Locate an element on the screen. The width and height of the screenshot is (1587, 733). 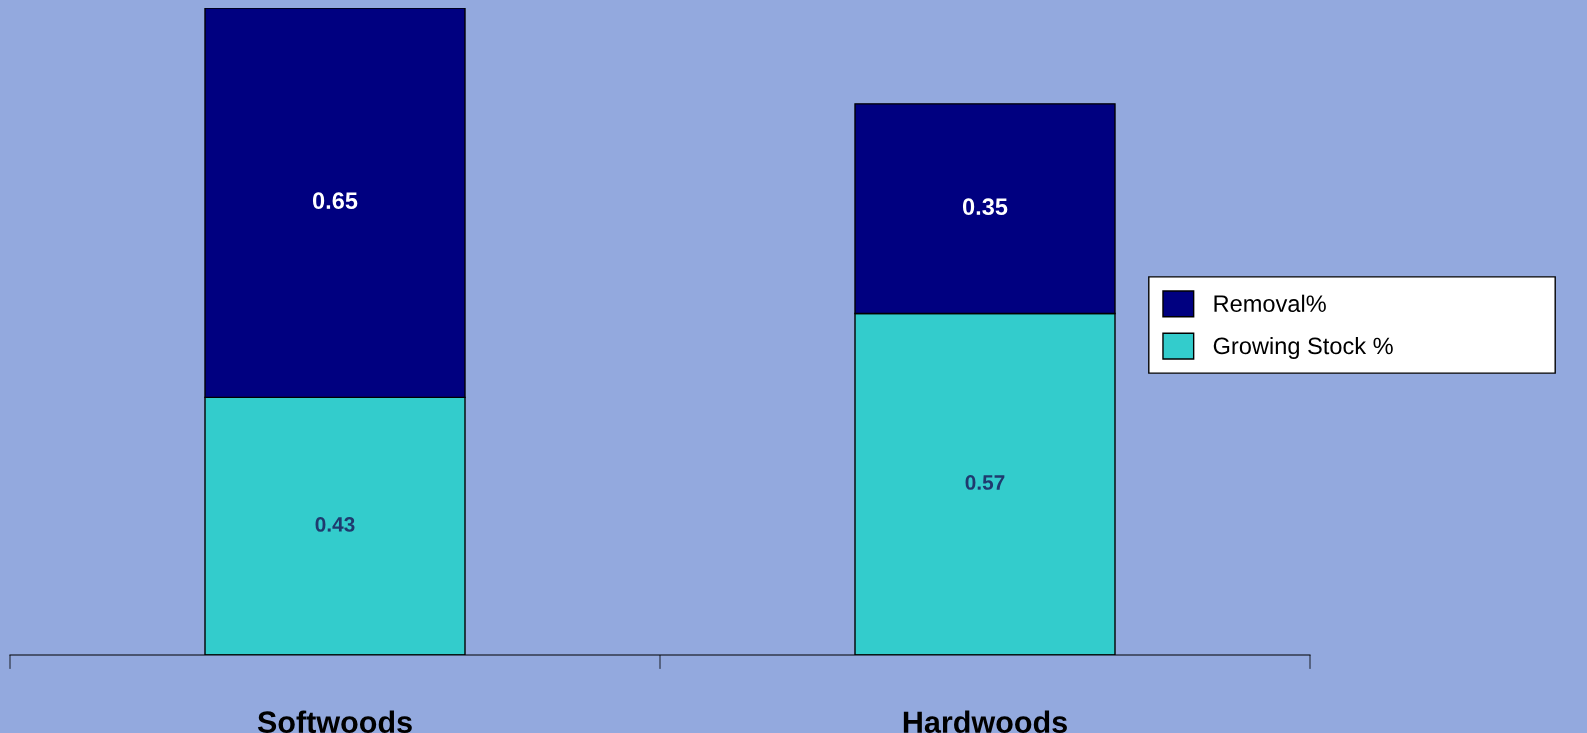
data-label: 0.35 is located at coordinates (985, 207).